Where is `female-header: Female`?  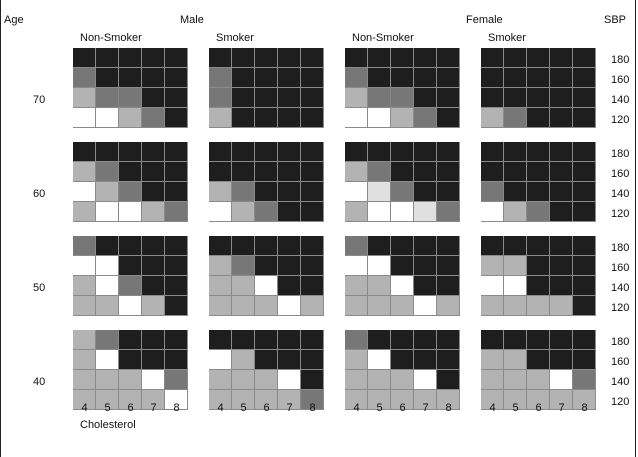 female-header: Female is located at coordinates (484, 20).